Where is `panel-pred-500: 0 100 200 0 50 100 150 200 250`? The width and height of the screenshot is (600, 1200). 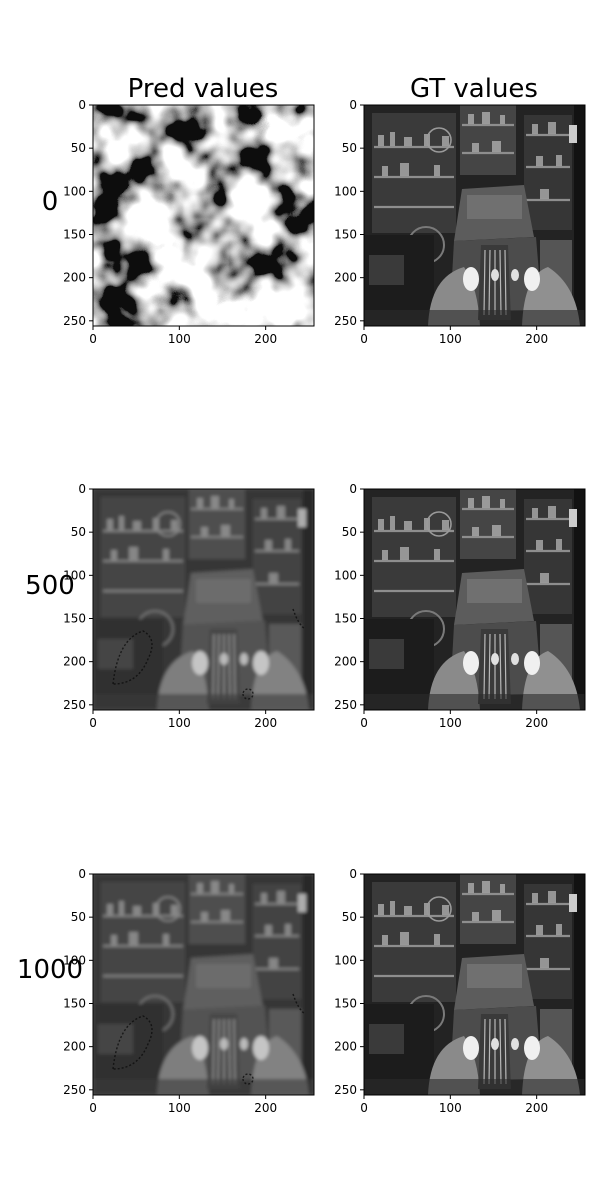
panel-pred-500: 0 100 200 0 50 100 150 200 250 is located at coordinates (189, 606).